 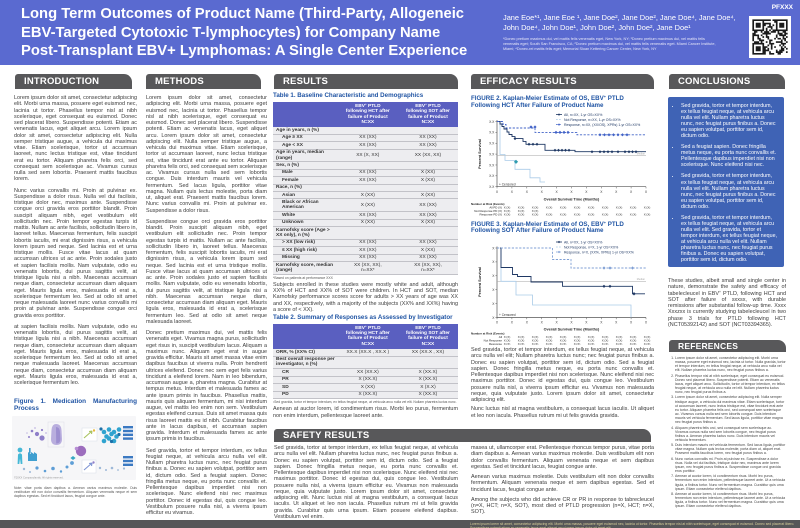 What do you see at coordinates (495, 343) in the screenshot?
I see `svg-text: Response` at bounding box center [495, 343].